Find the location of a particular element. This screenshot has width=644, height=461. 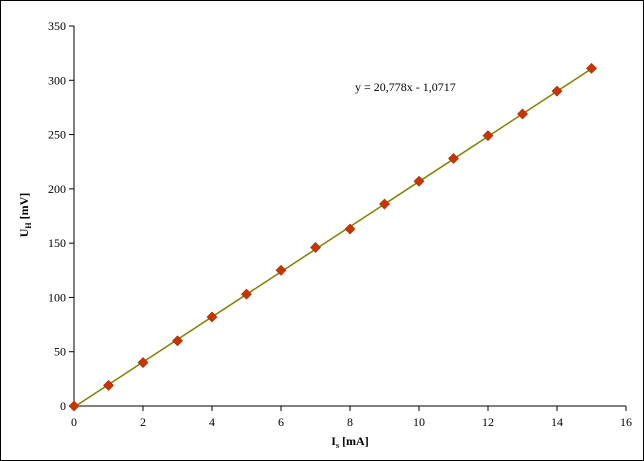

y-tick-label: 0 is located at coordinates (63, 406).